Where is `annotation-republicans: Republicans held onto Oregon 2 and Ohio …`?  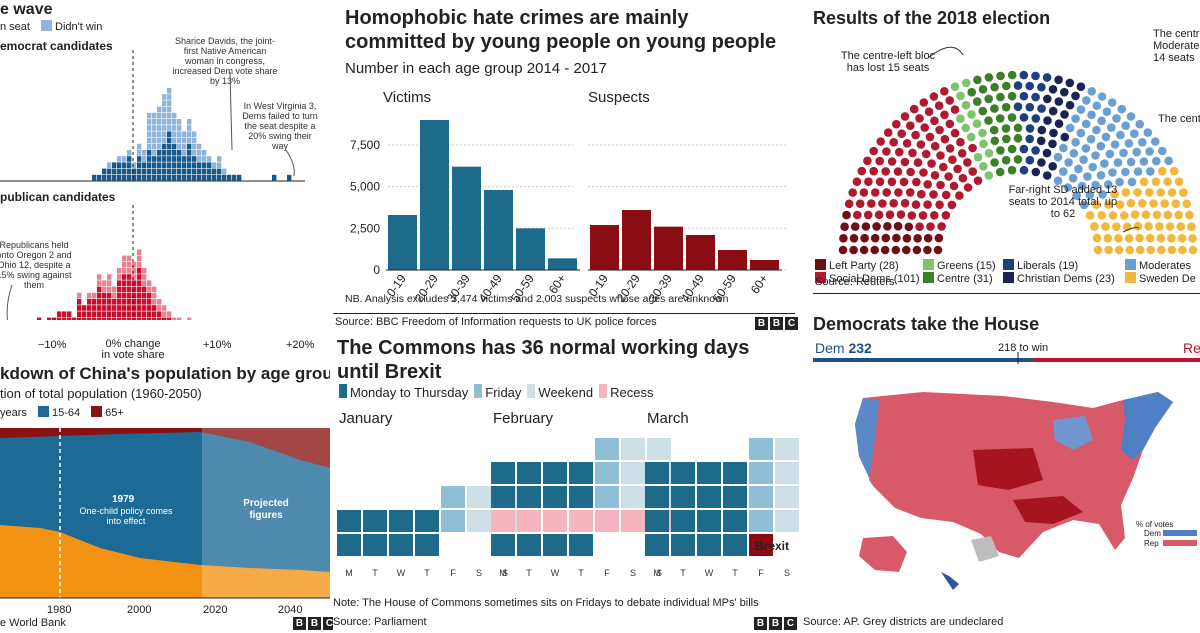
annotation-republicans: Republicans held onto Oregon 2 and Ohio … is located at coordinates (36, 265).